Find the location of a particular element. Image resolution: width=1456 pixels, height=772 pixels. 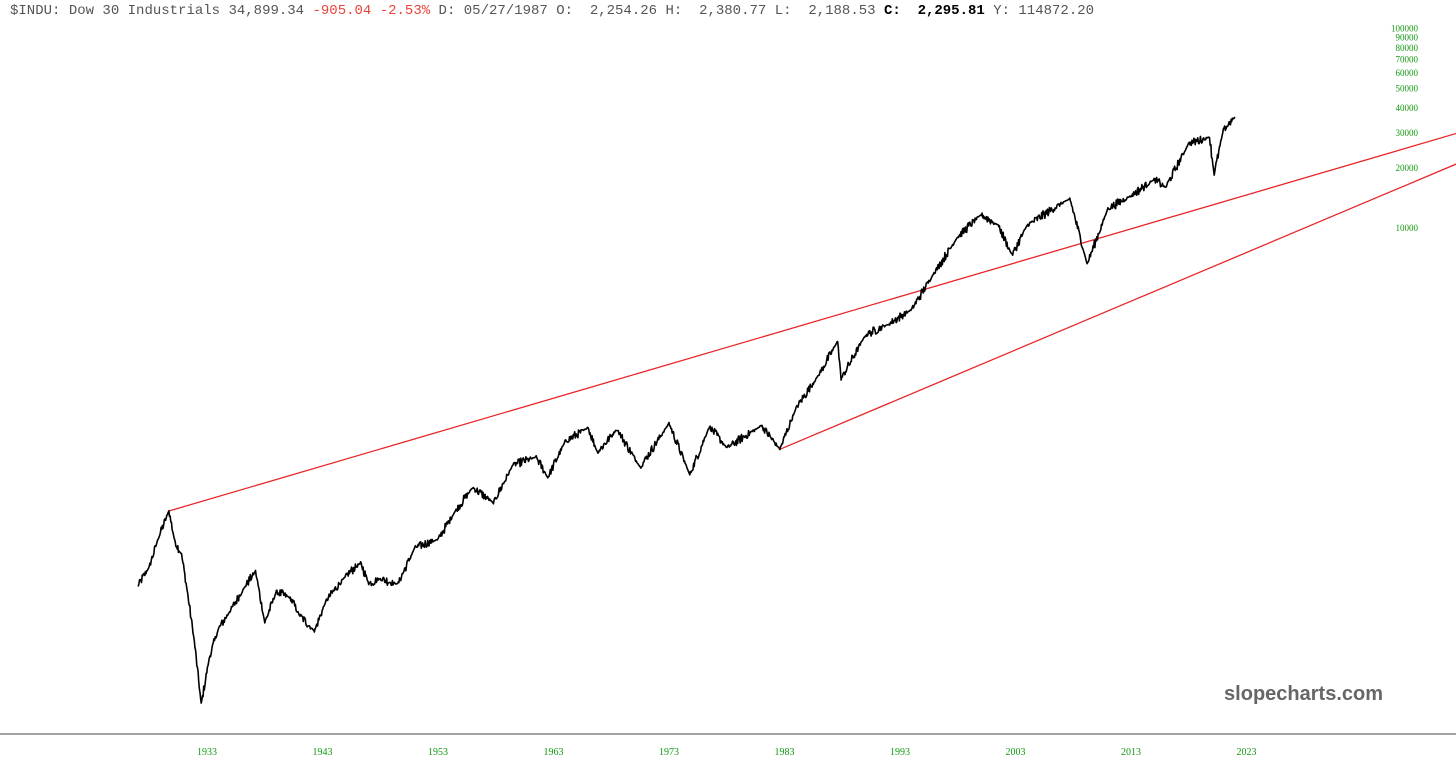

low-label: L: is located at coordinates (783, 11).